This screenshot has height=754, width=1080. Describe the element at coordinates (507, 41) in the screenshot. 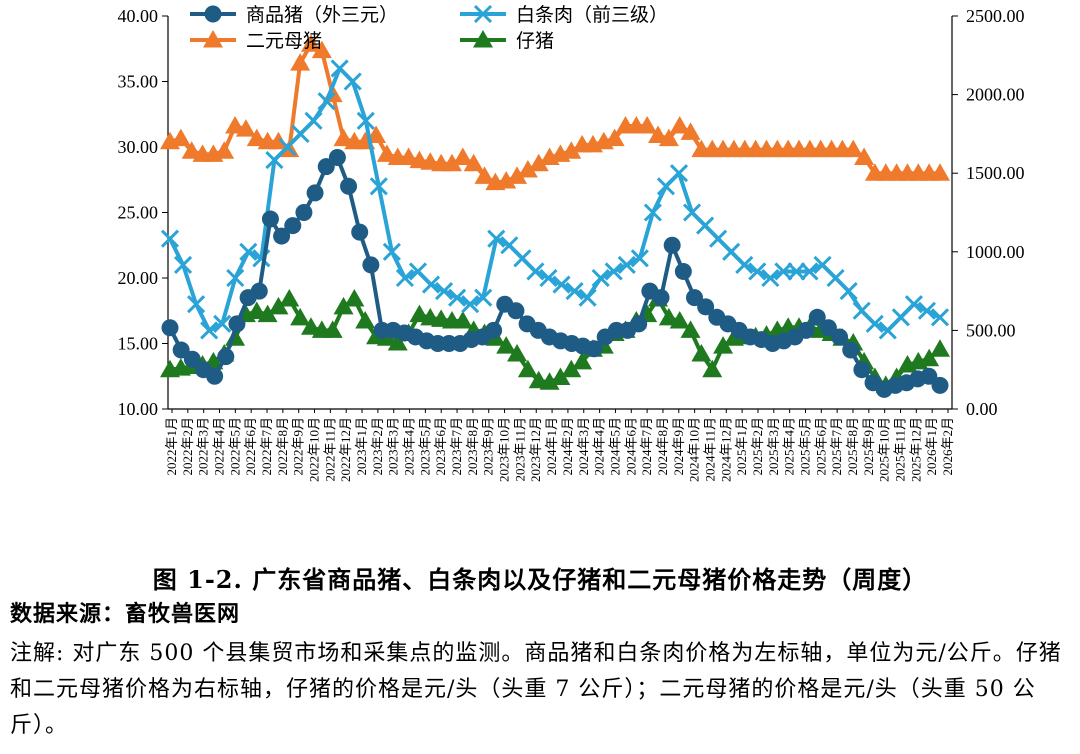

I see `legend-item-3: 仔猪` at that location.